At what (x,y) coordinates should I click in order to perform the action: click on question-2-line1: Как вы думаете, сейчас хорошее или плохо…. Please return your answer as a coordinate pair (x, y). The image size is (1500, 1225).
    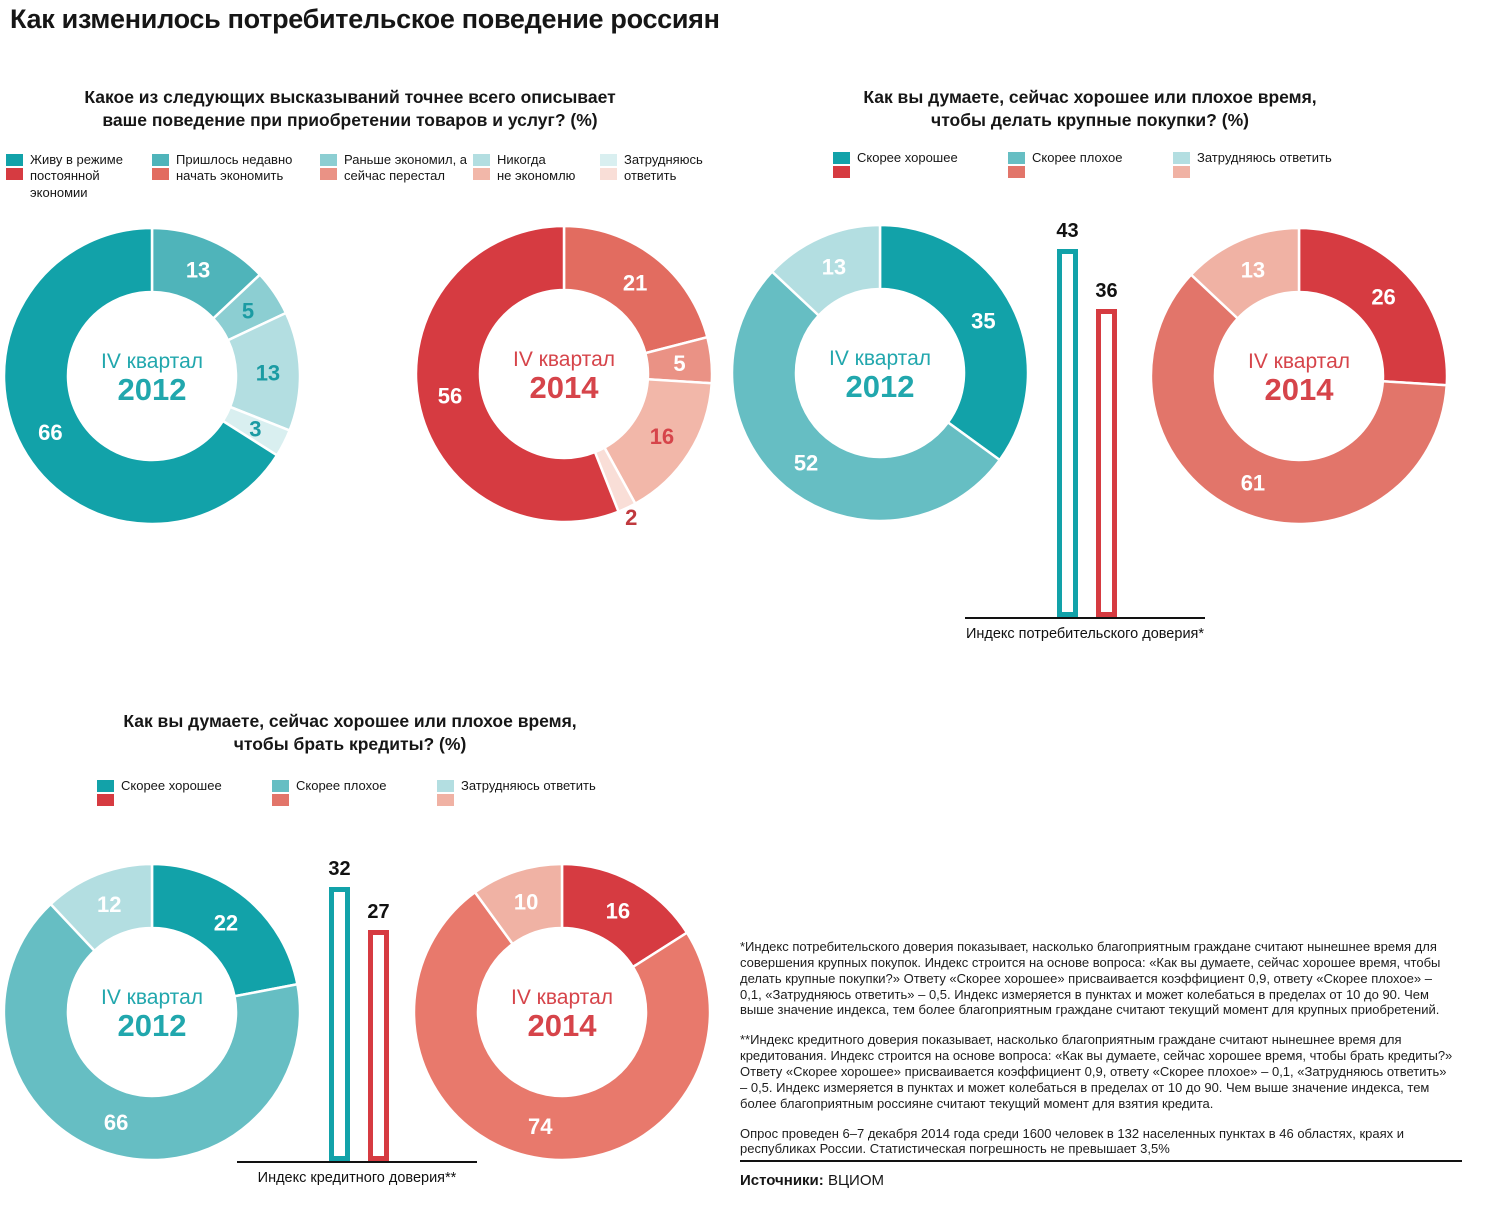
    Looking at the image, I should click on (1090, 97).